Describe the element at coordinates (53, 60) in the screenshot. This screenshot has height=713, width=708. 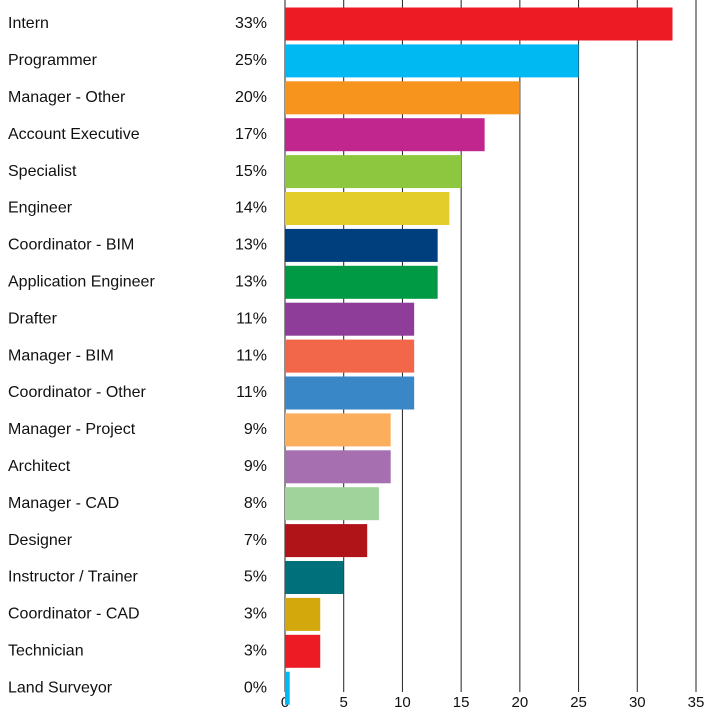
I see `category-label: Programmer` at that location.